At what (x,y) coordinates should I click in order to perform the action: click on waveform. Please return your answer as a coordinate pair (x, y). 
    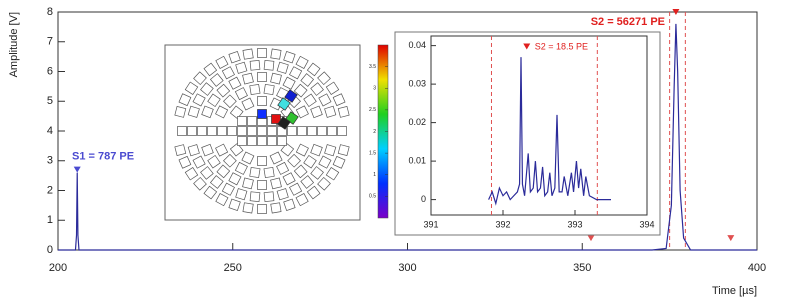
    Looking at the image, I should click on (549, 131).